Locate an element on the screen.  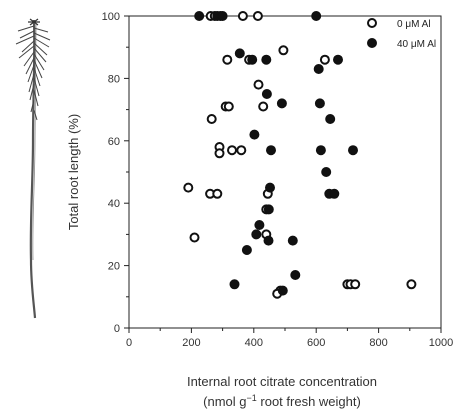
legend-label-1: 40 μM Al is located at coordinates (416, 44).